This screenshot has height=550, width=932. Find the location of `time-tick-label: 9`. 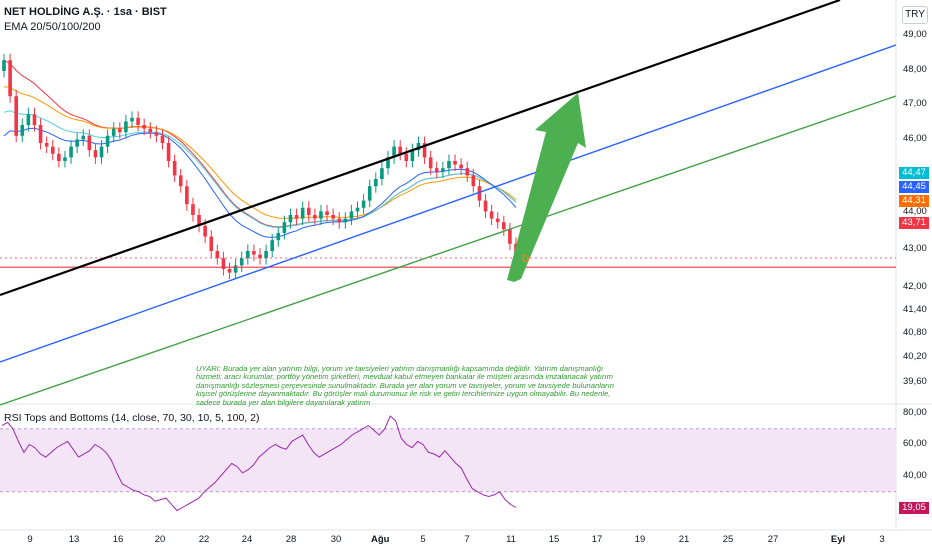

time-tick-label: 9 is located at coordinates (30, 539).